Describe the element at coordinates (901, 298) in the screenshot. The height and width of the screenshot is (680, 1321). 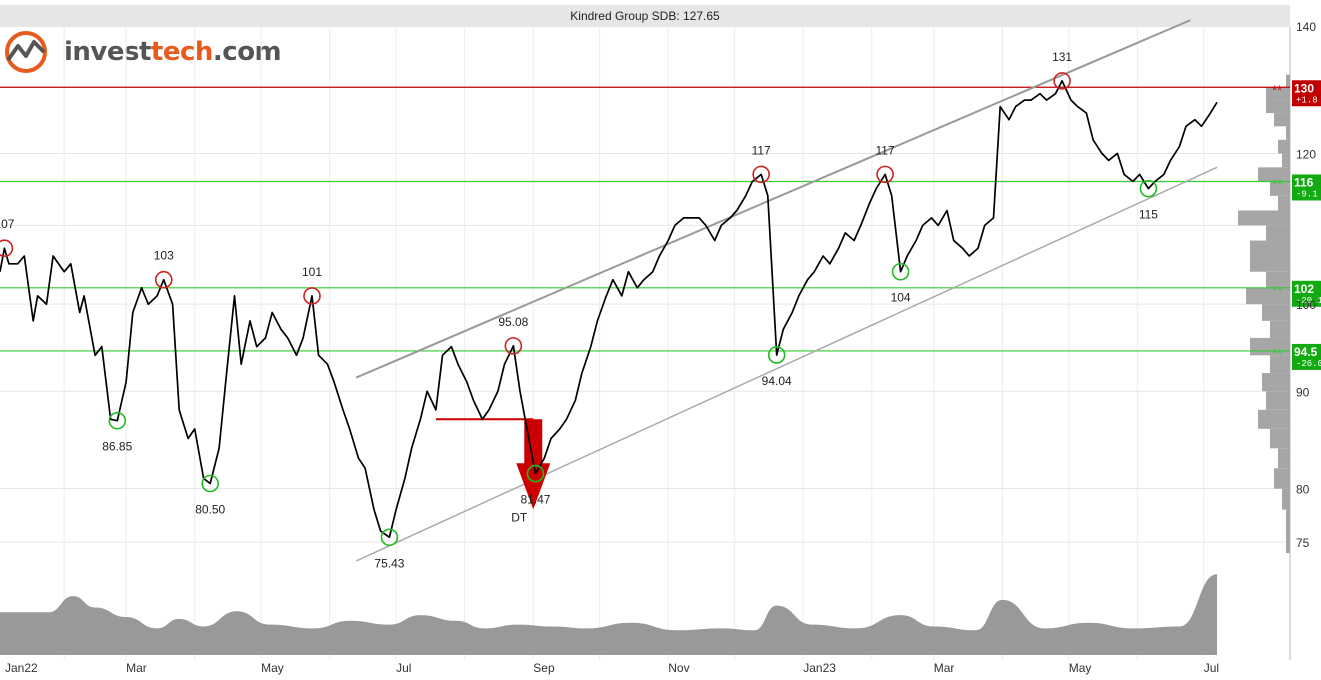
I see `bottom-label: 104` at that location.